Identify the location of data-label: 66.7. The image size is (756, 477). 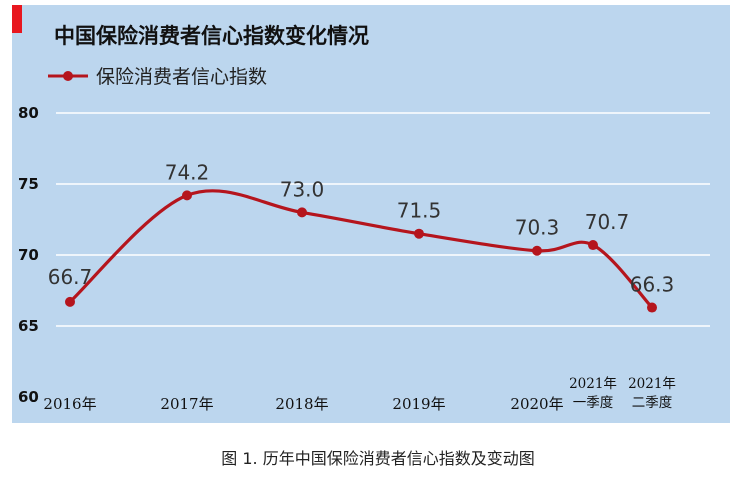
(70, 277).